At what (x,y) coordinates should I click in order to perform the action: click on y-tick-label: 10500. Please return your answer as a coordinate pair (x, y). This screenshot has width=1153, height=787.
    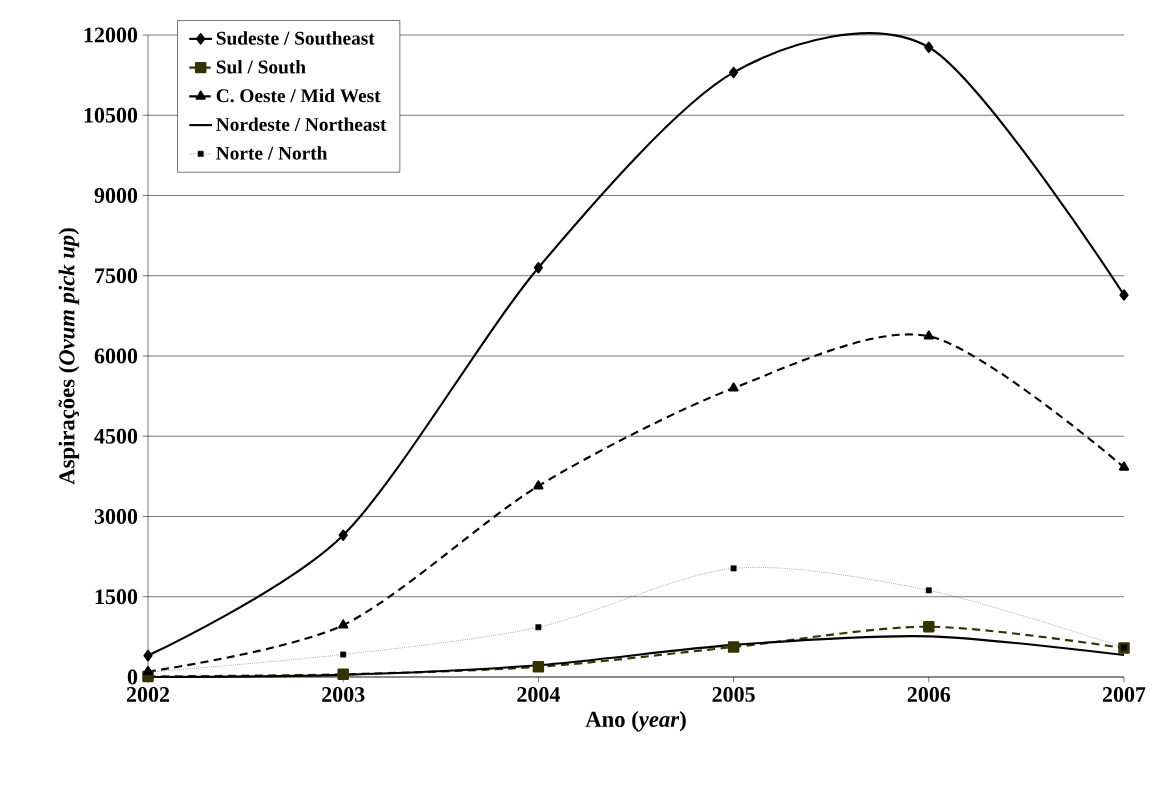
    Looking at the image, I should click on (111, 115).